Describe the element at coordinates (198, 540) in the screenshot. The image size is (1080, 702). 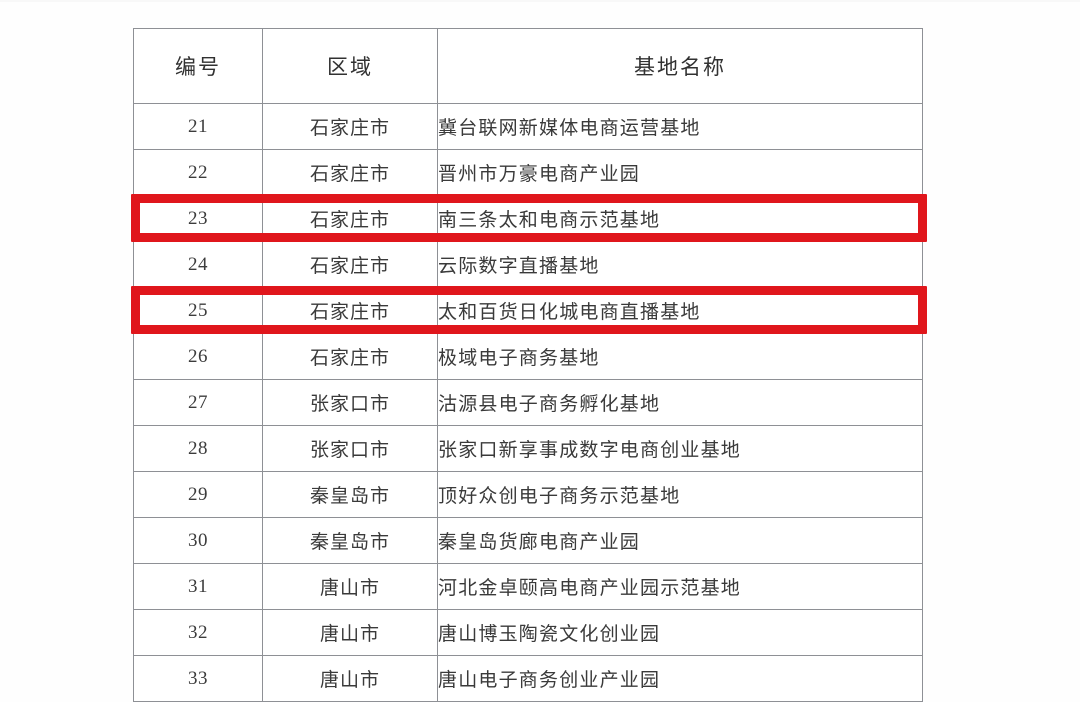
I see `cell-id: 30` at that location.